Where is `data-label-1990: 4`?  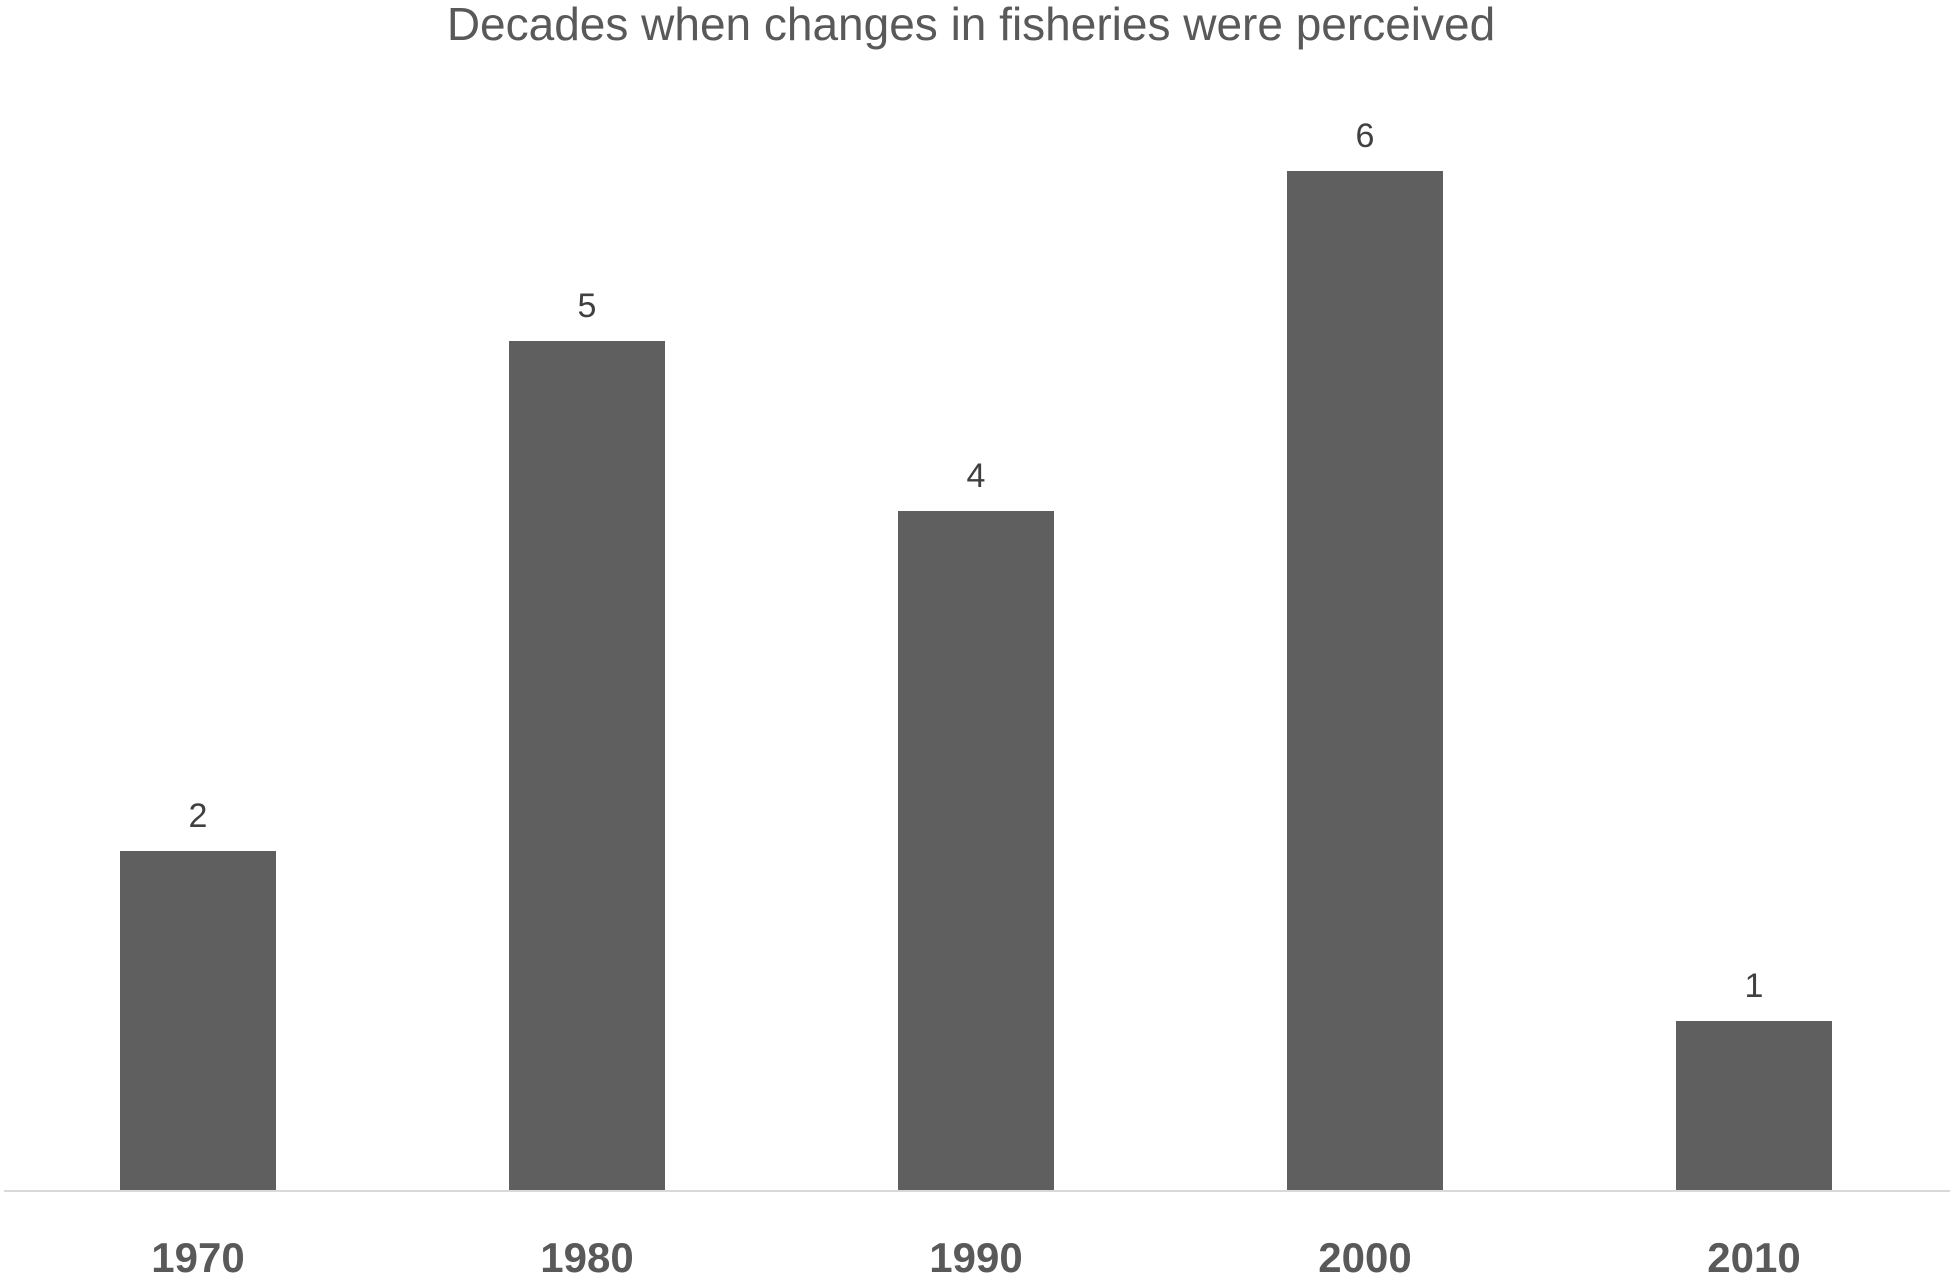
data-label-1990: 4 is located at coordinates (976, 476).